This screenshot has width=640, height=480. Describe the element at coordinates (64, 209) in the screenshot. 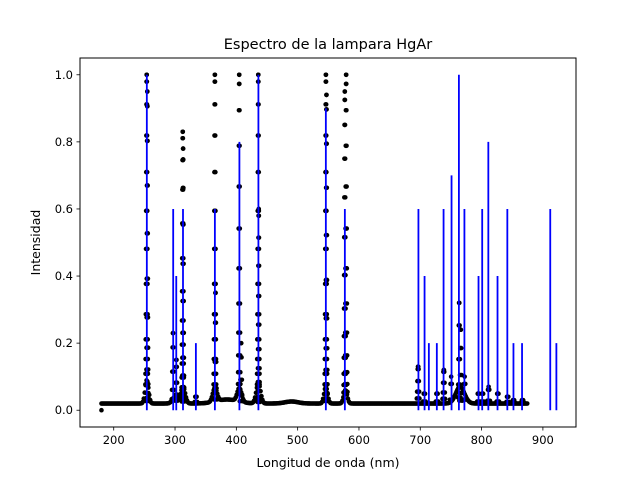

I see `y-tick-label: 0.6` at that location.